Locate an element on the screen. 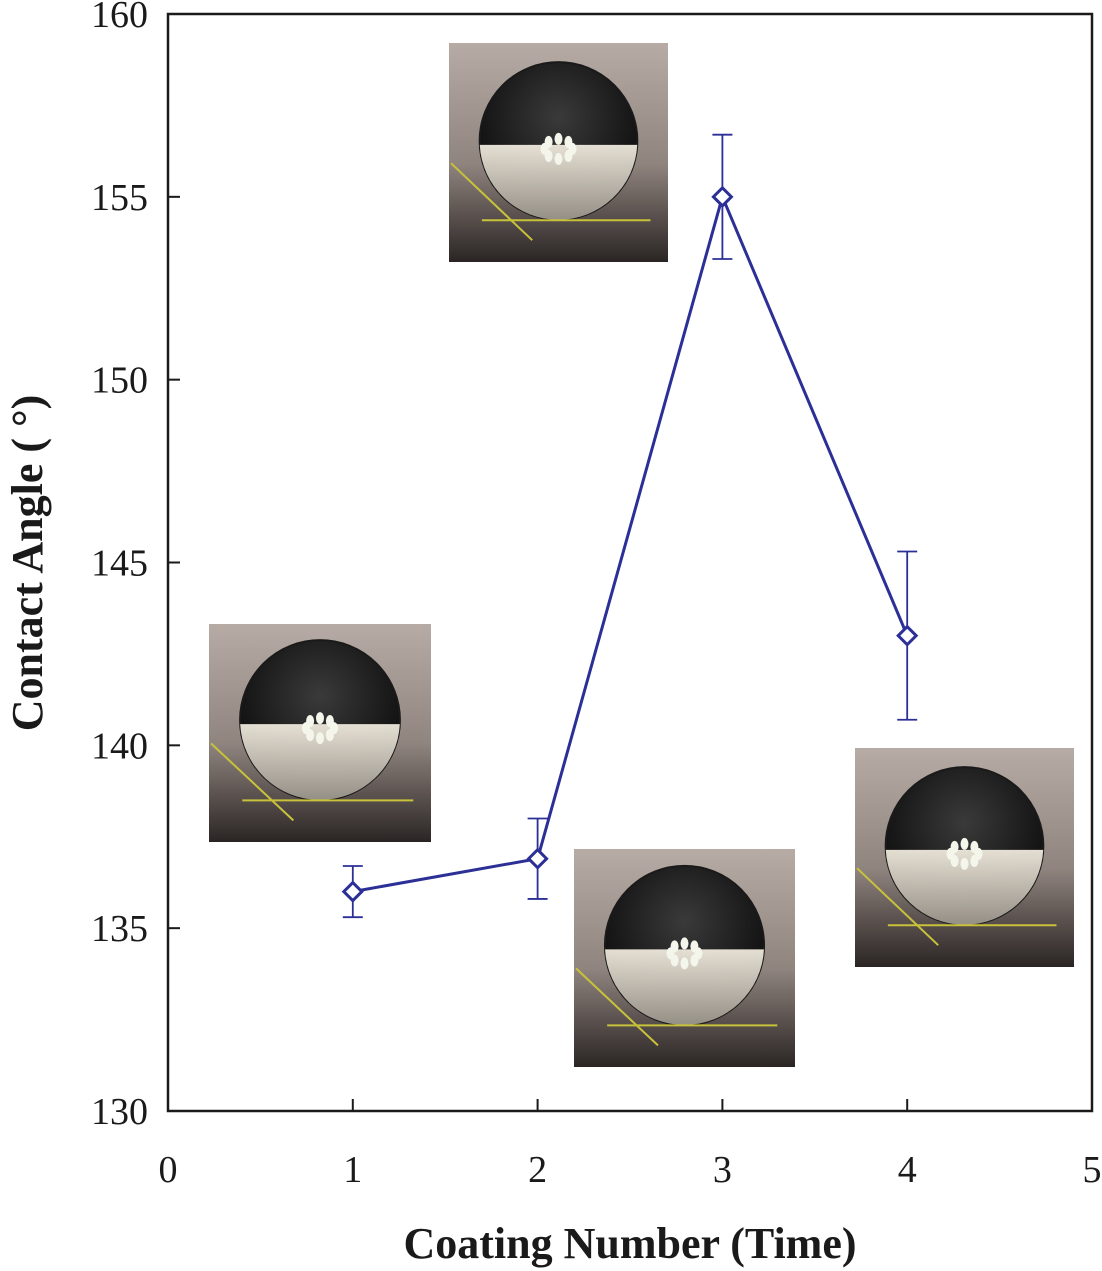 The image size is (1102, 1271). x-tick-label: 3 is located at coordinates (722, 1170).